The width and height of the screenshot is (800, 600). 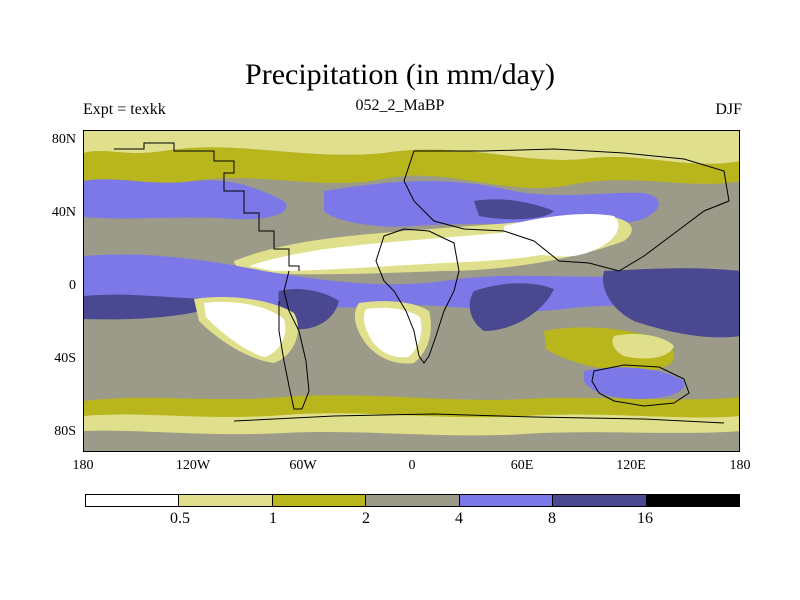 What do you see at coordinates (411, 425) in the screenshot?
I see `south-light-band` at bounding box center [411, 425].